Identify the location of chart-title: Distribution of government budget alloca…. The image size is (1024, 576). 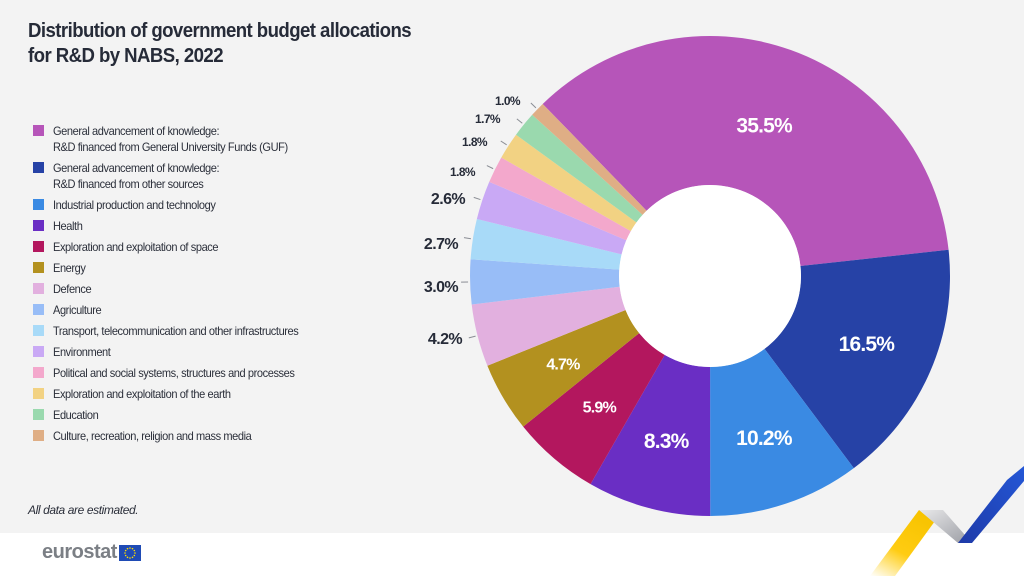
(232, 44).